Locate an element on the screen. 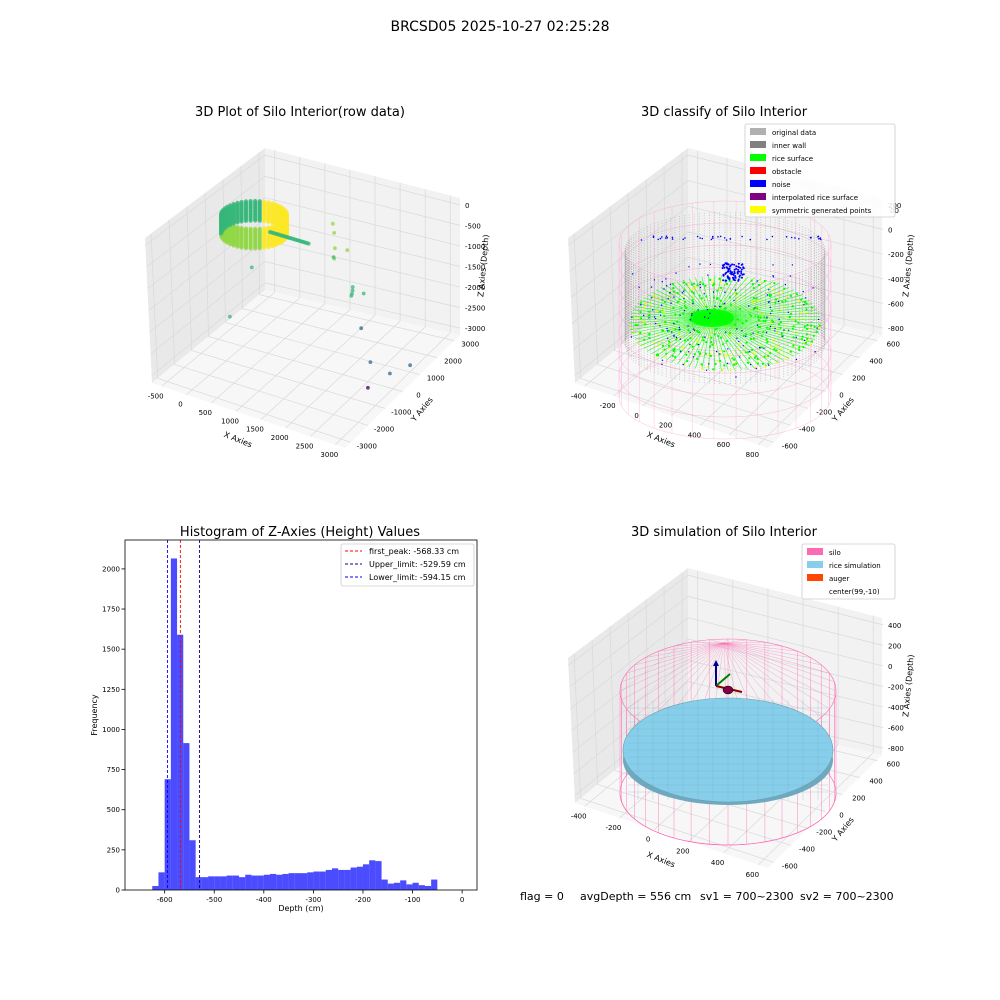  x-tick-label: -300 is located at coordinates (313, 900).